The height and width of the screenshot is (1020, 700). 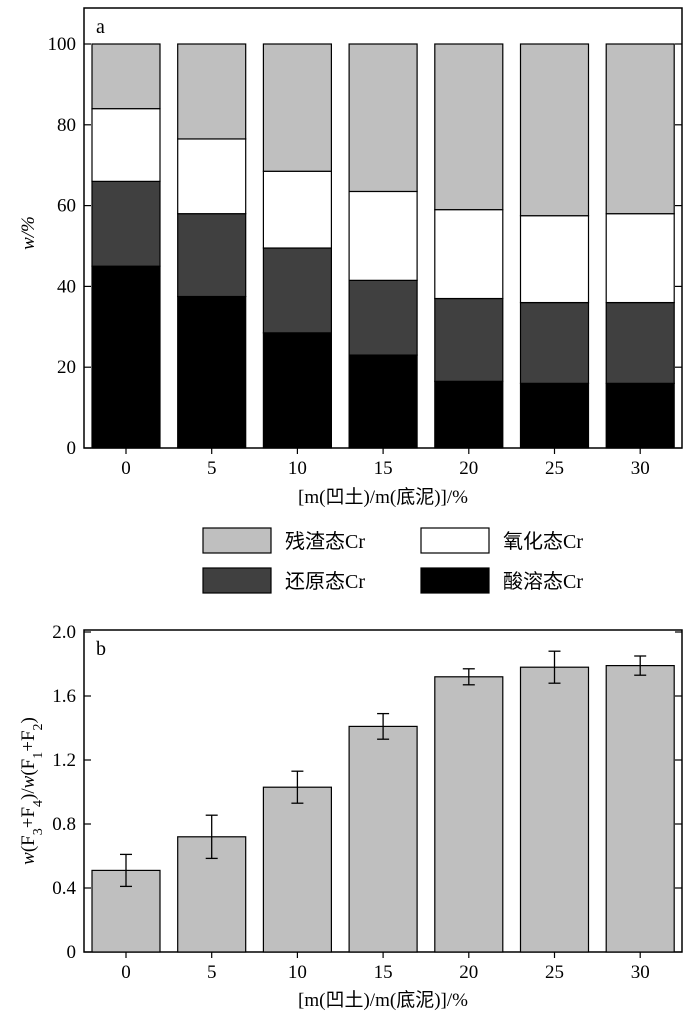 What do you see at coordinates (38, 803) in the screenshot?
I see `panel-b-y-axis-title-part: 4` at bounding box center [38, 803].